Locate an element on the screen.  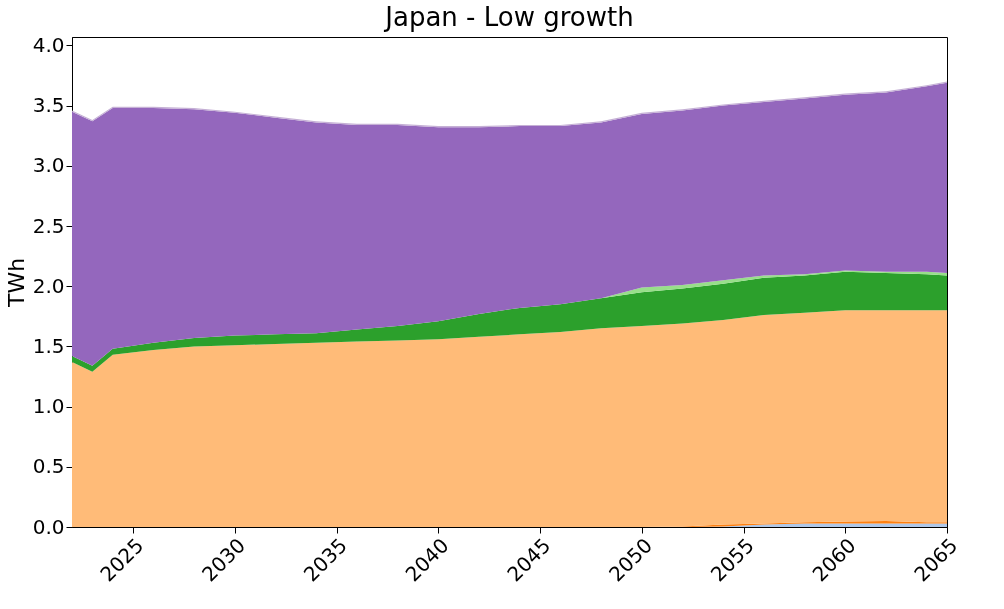
y-tick-label: 1.5 is located at coordinates (48, 345).